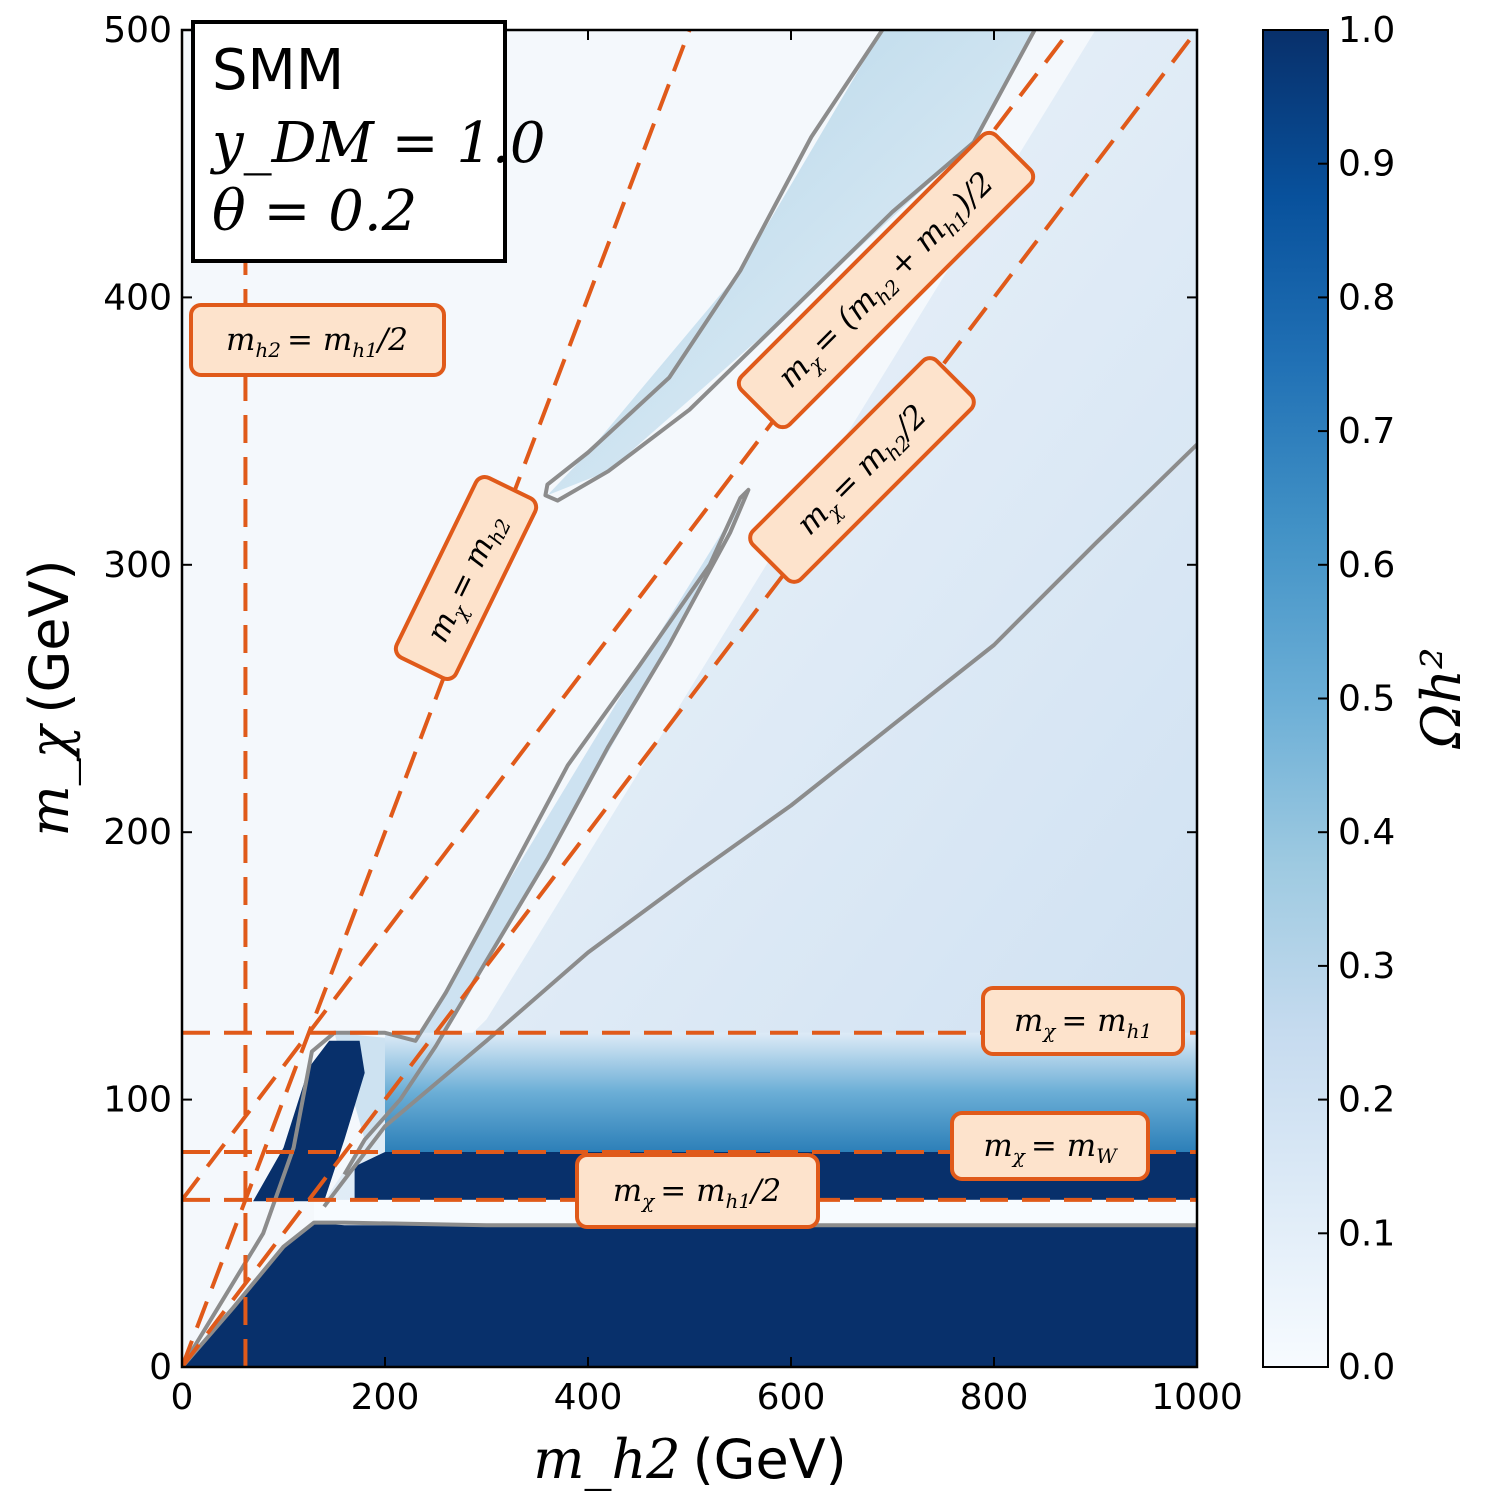 The height and width of the screenshot is (1500, 1500). I want to click on colorbar-tick-label: 0.8, so click(1366, 297).